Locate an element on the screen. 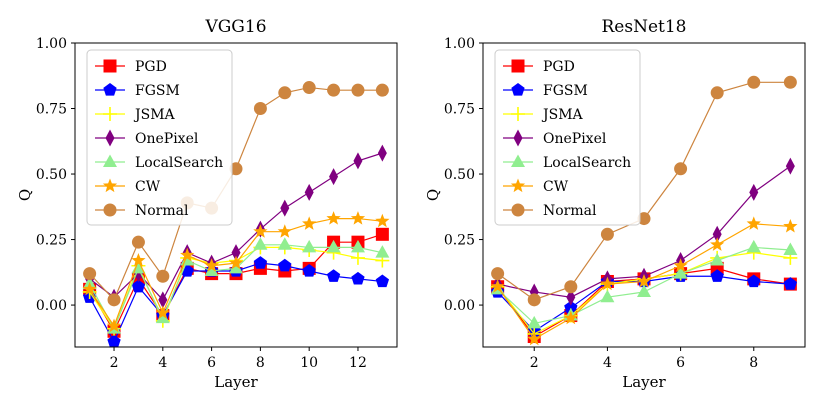 The height and width of the screenshot is (411, 822). chart-title: VGG16 is located at coordinates (235, 27).